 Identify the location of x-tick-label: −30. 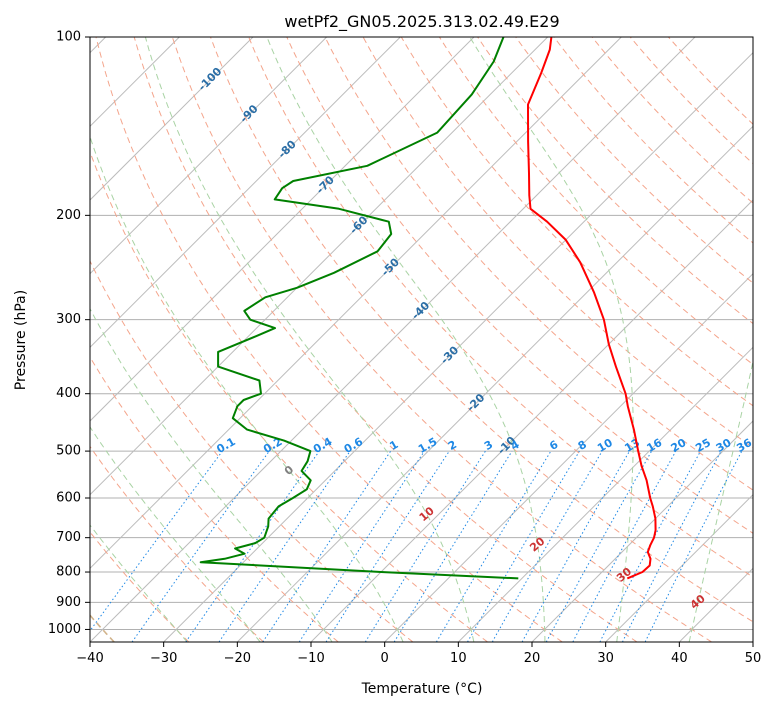
(163, 658).